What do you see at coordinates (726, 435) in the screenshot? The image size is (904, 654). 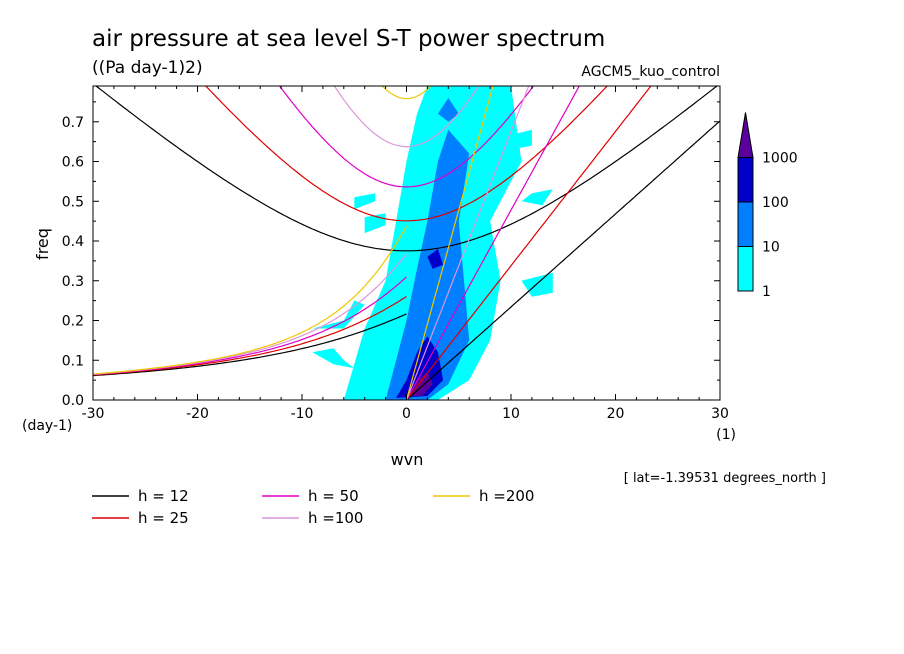 I see `x-unit-label: (1)` at bounding box center [726, 435].